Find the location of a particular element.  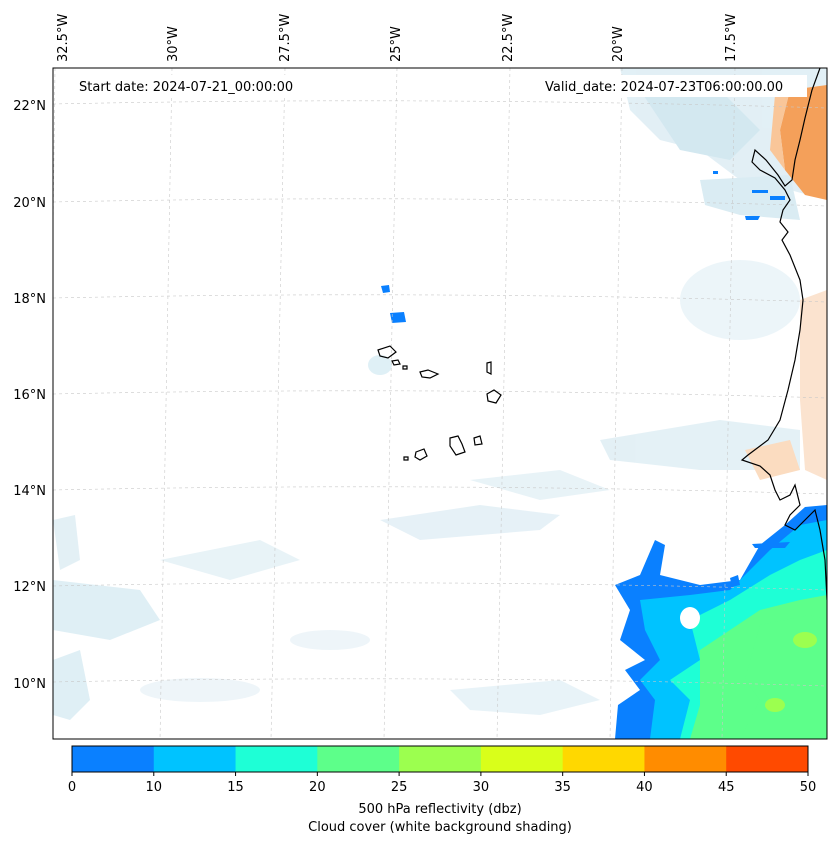

colorbar-tick-label: 30 is located at coordinates (481, 787).